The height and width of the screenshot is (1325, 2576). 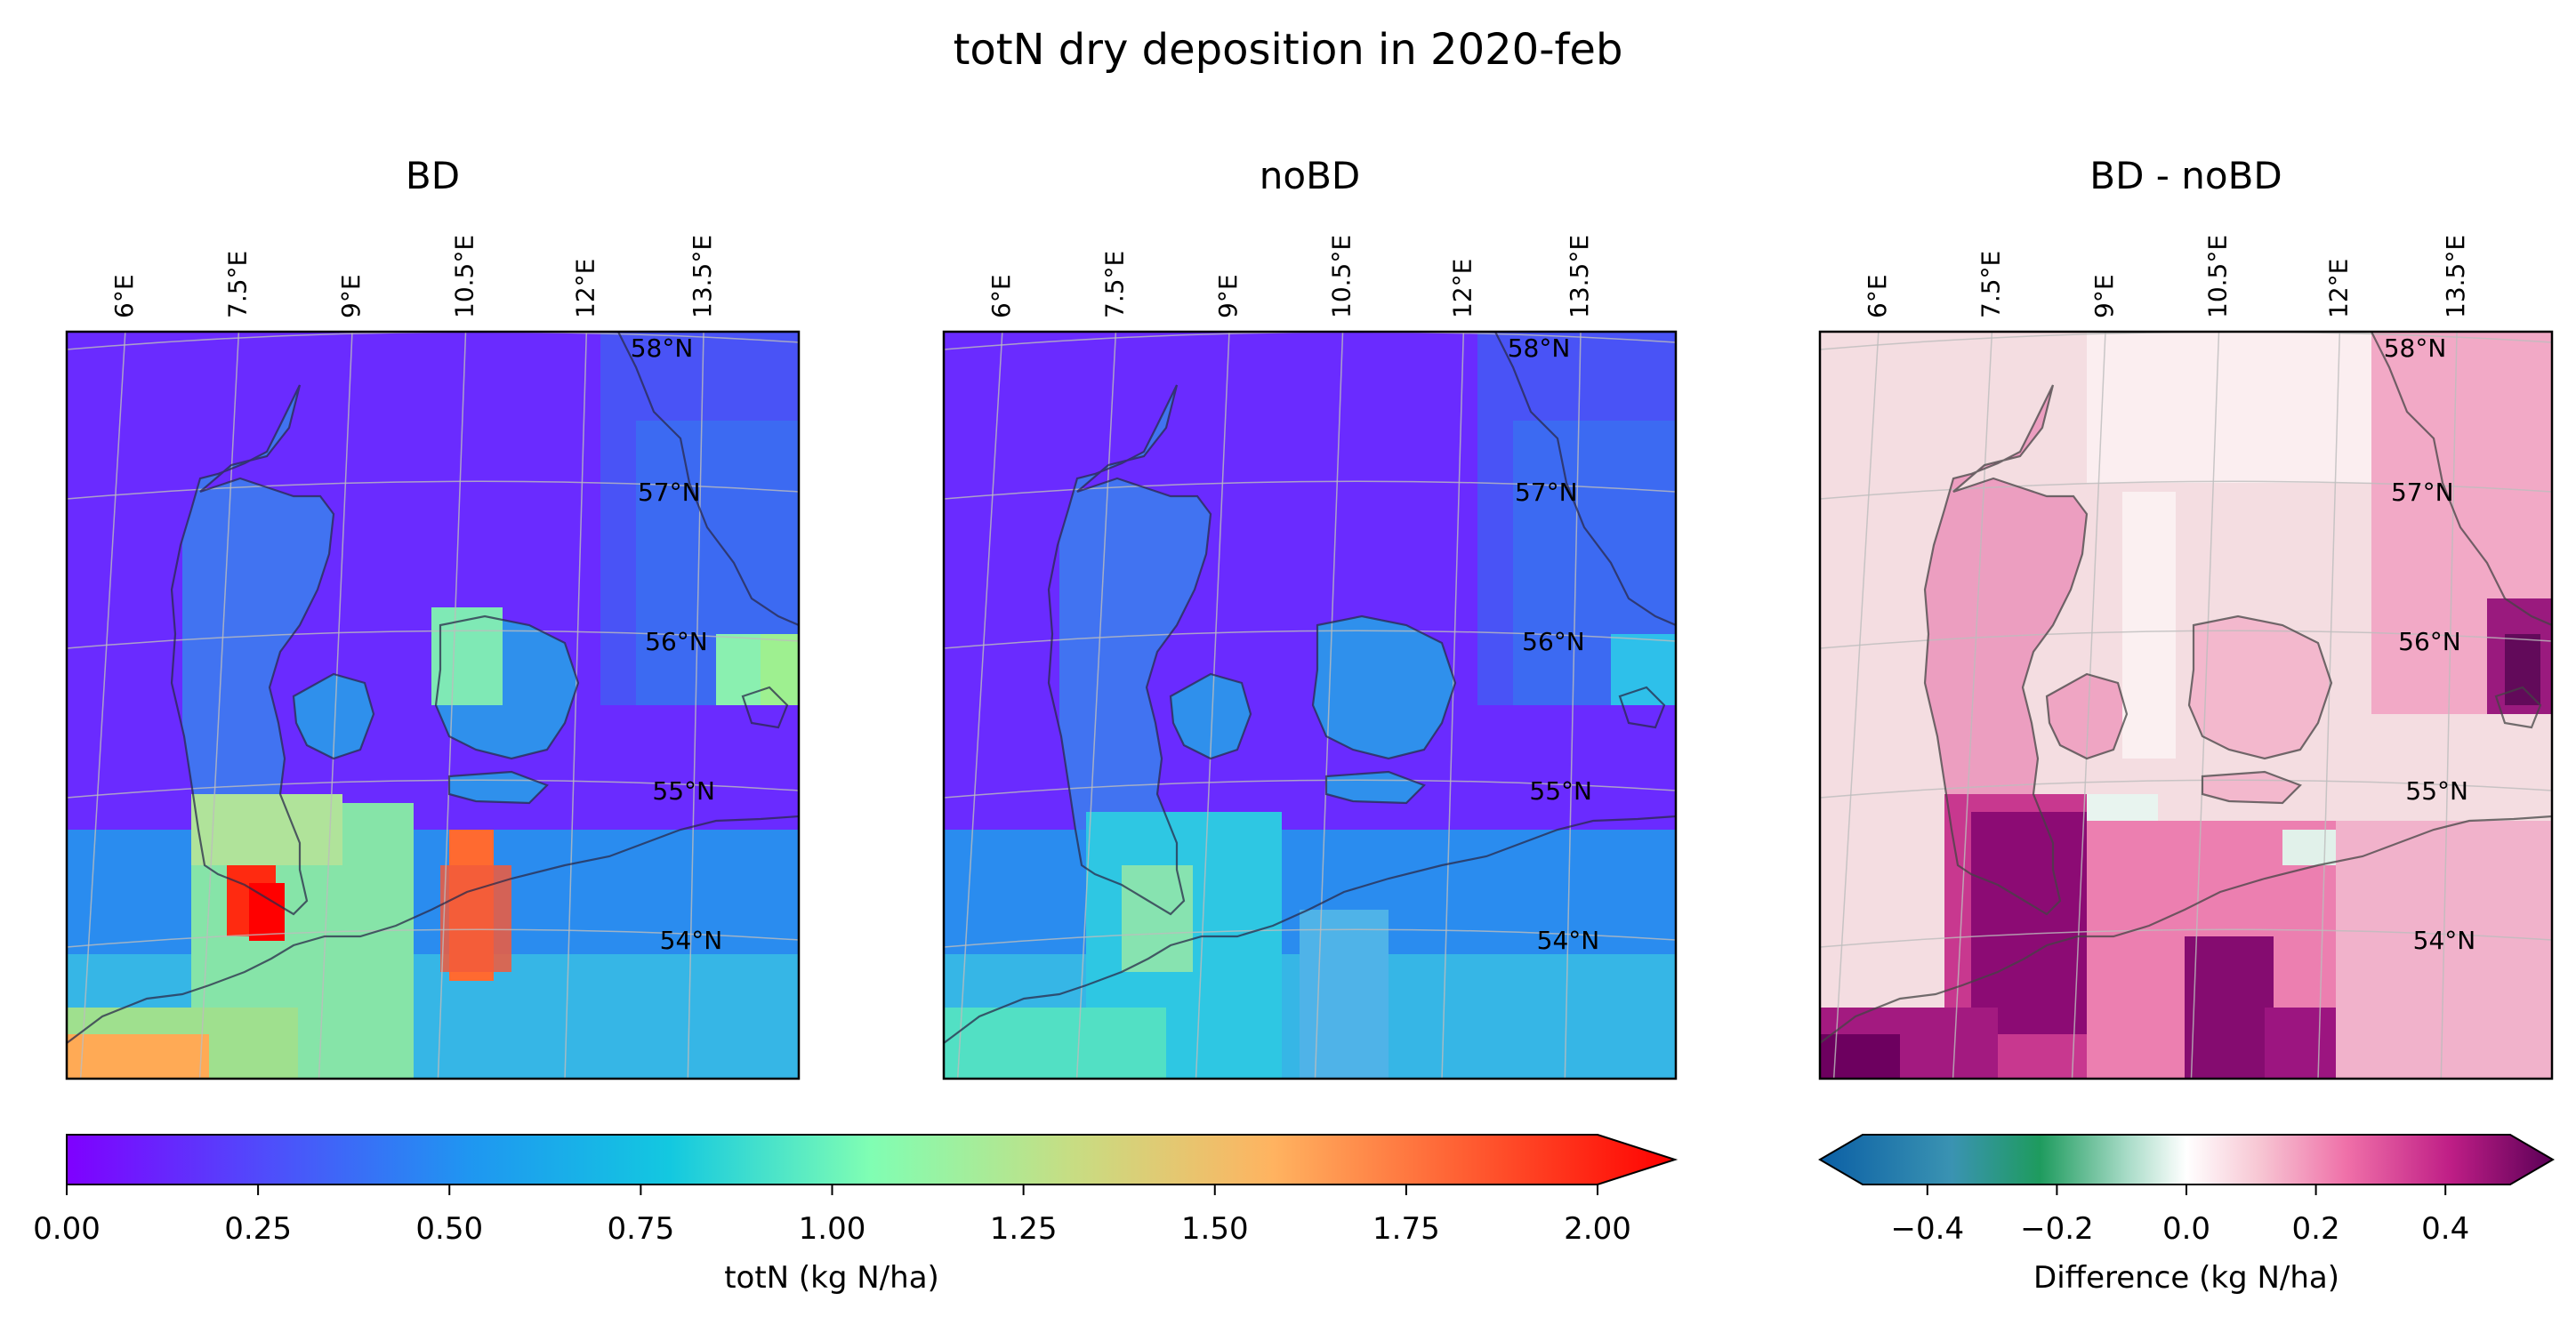 What do you see at coordinates (872, 1159) in the screenshot?
I see `colorbar-main-bar` at bounding box center [872, 1159].